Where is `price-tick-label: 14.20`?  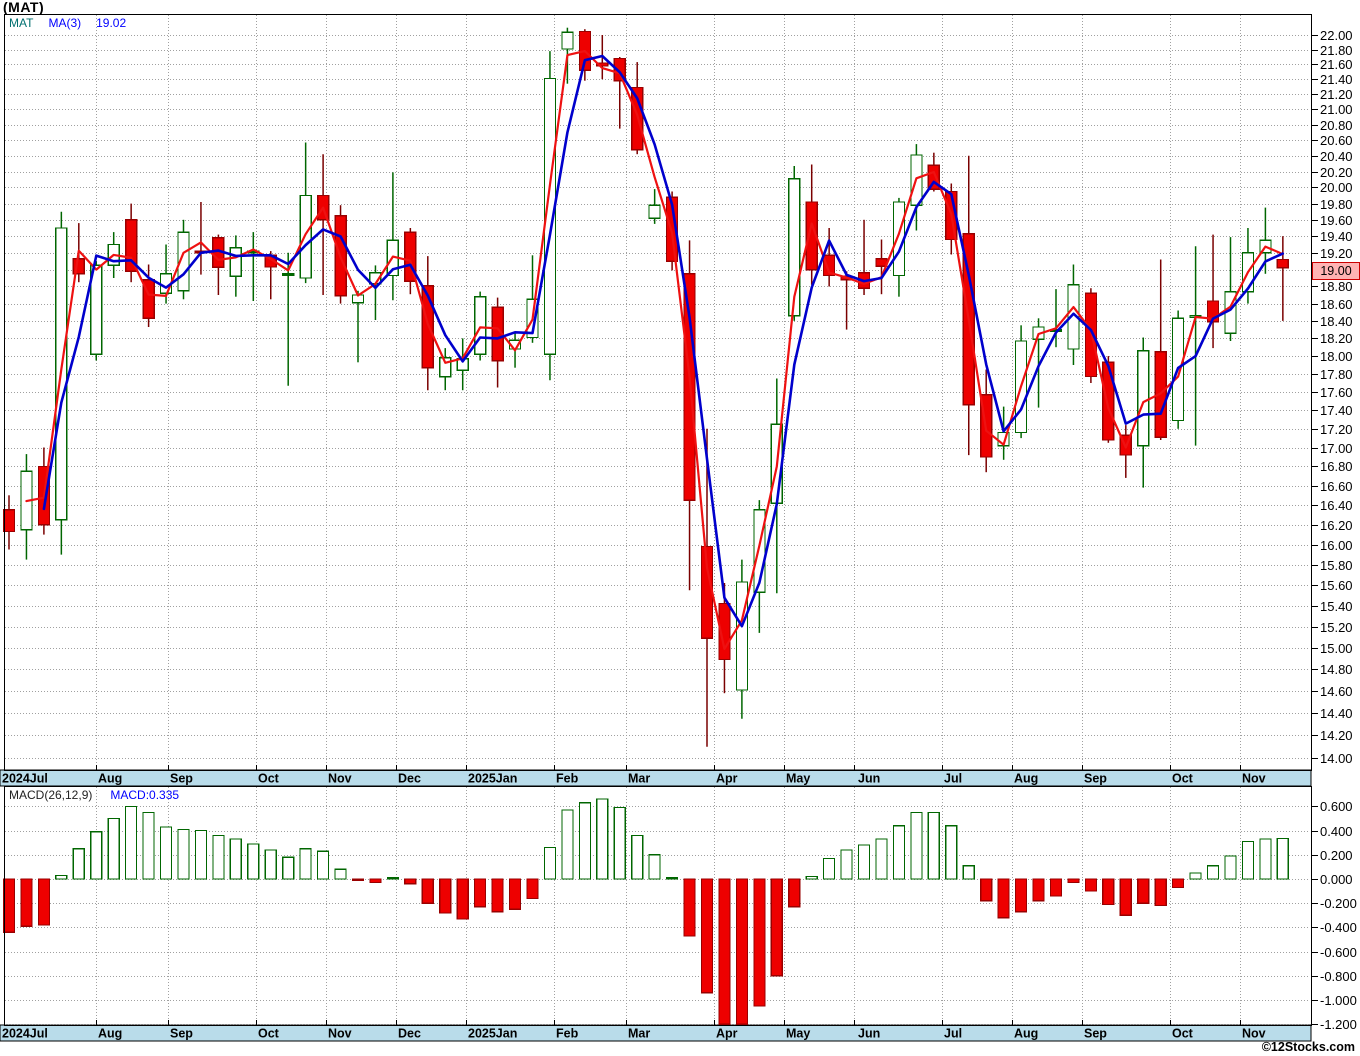
price-tick-label: 14.20 is located at coordinates (1336, 735).